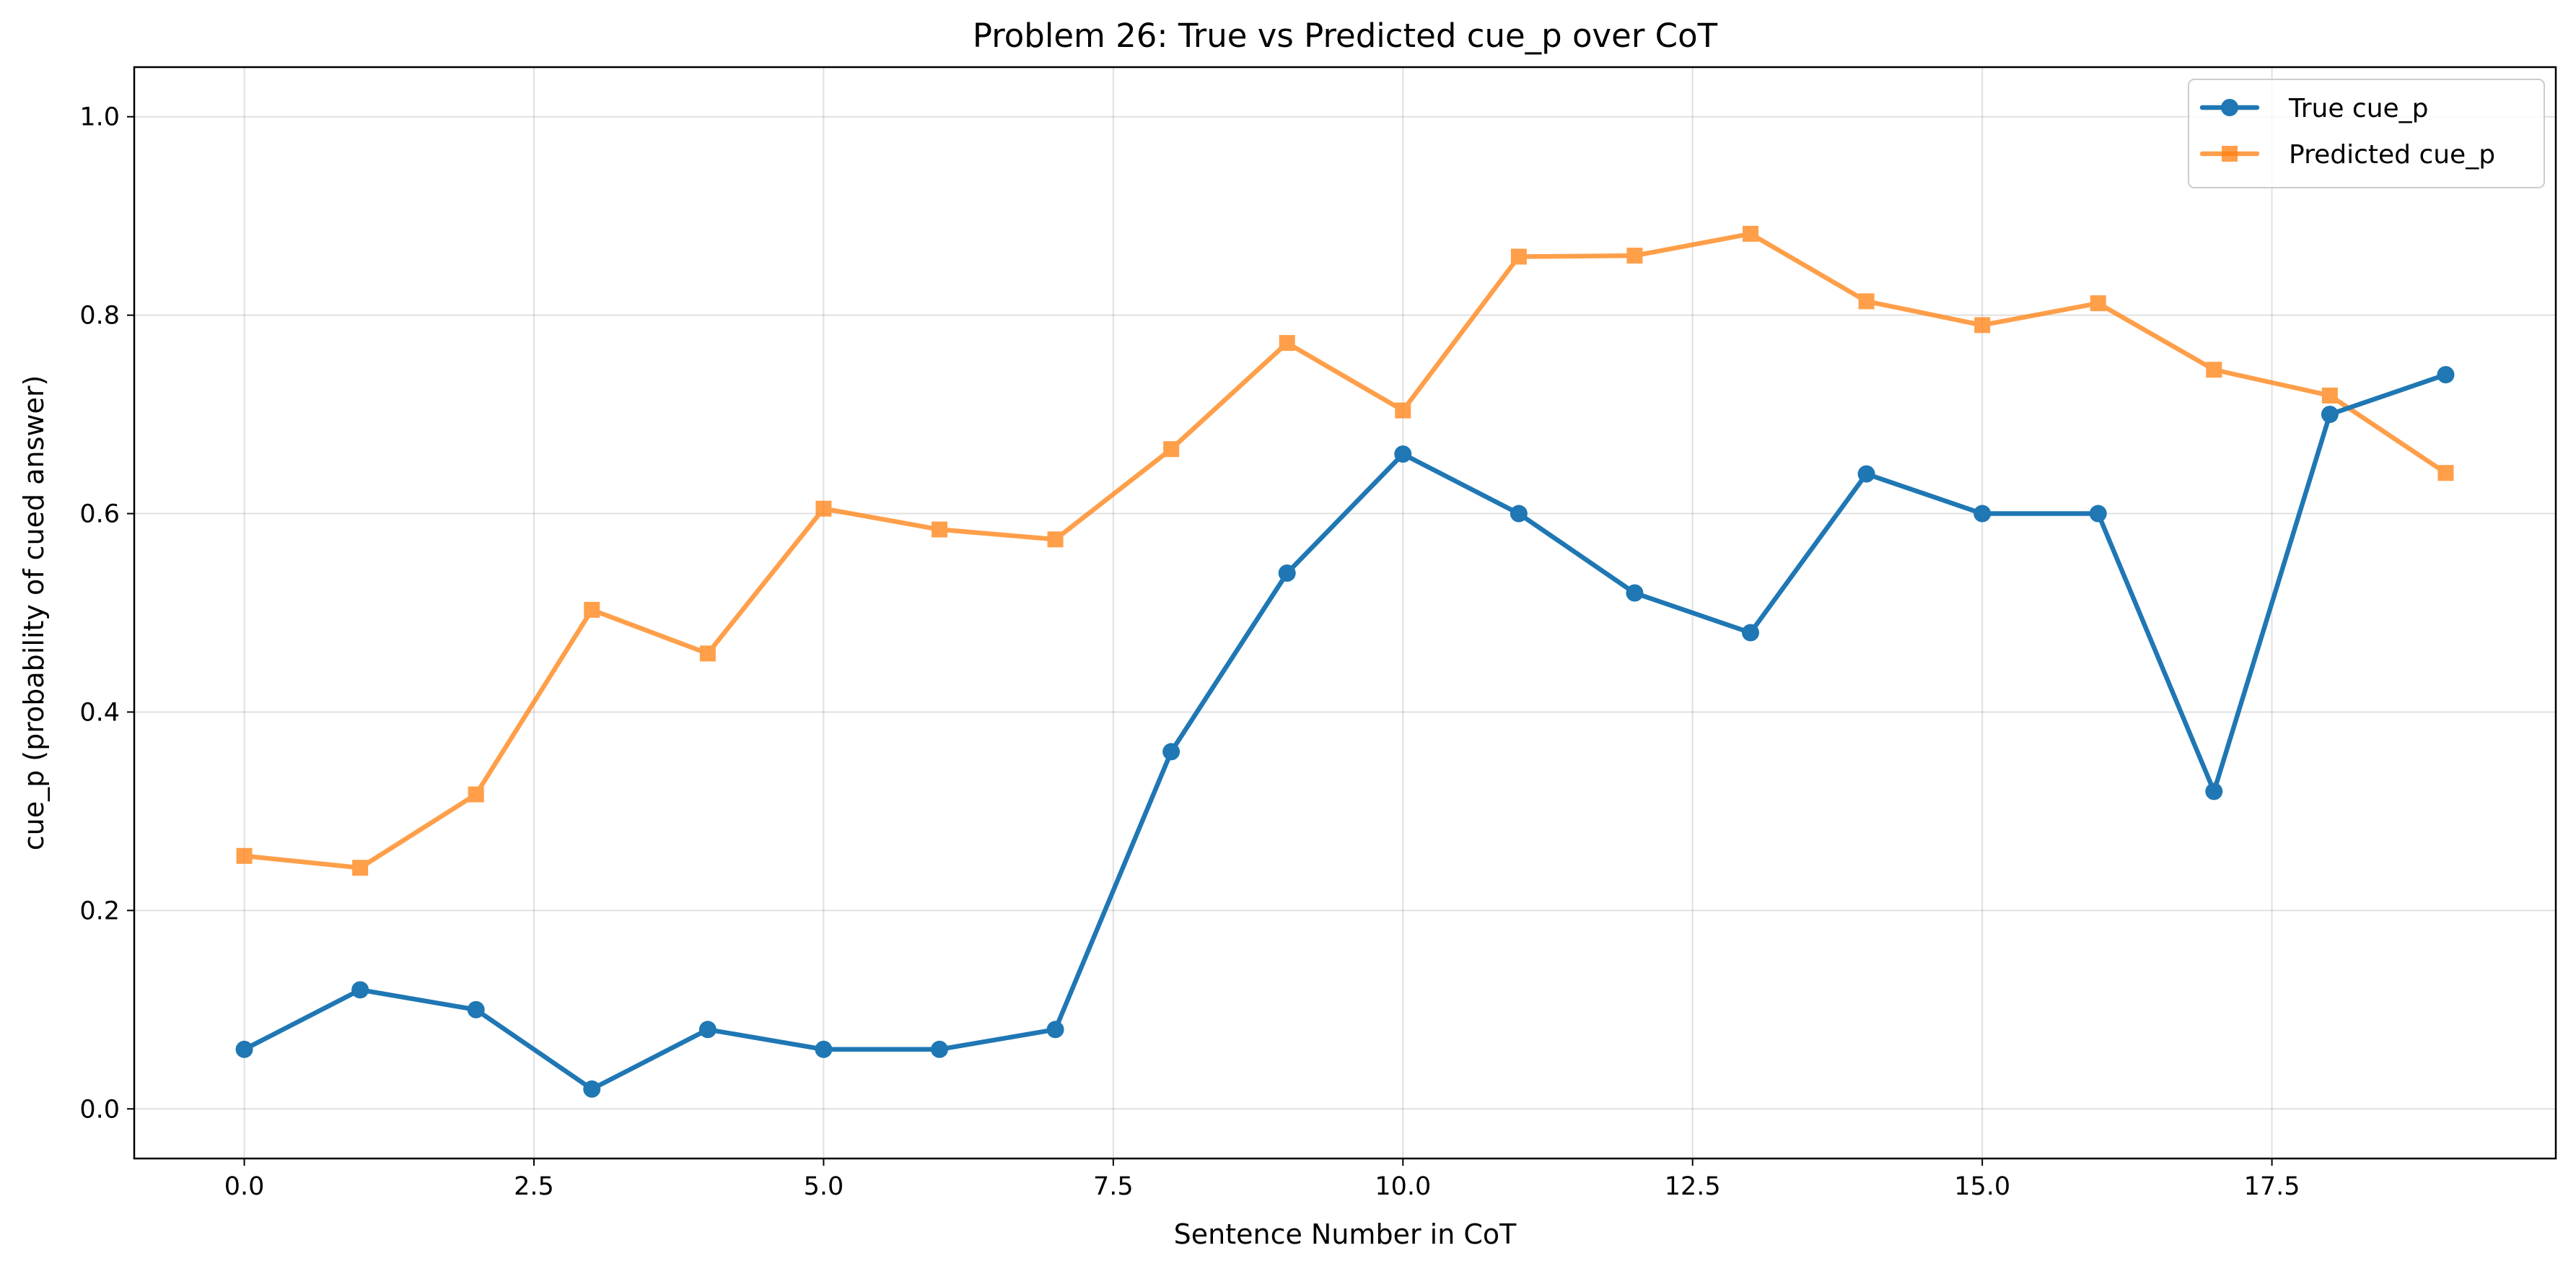 The image size is (2576, 1274). I want to click on x-tick-label: 7.5, so click(1113, 1186).